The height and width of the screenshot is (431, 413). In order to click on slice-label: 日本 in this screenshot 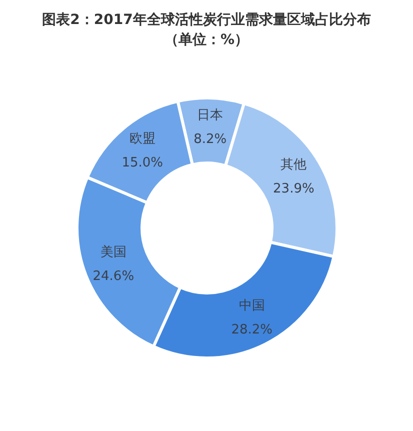, I will do `click(210, 116)`.